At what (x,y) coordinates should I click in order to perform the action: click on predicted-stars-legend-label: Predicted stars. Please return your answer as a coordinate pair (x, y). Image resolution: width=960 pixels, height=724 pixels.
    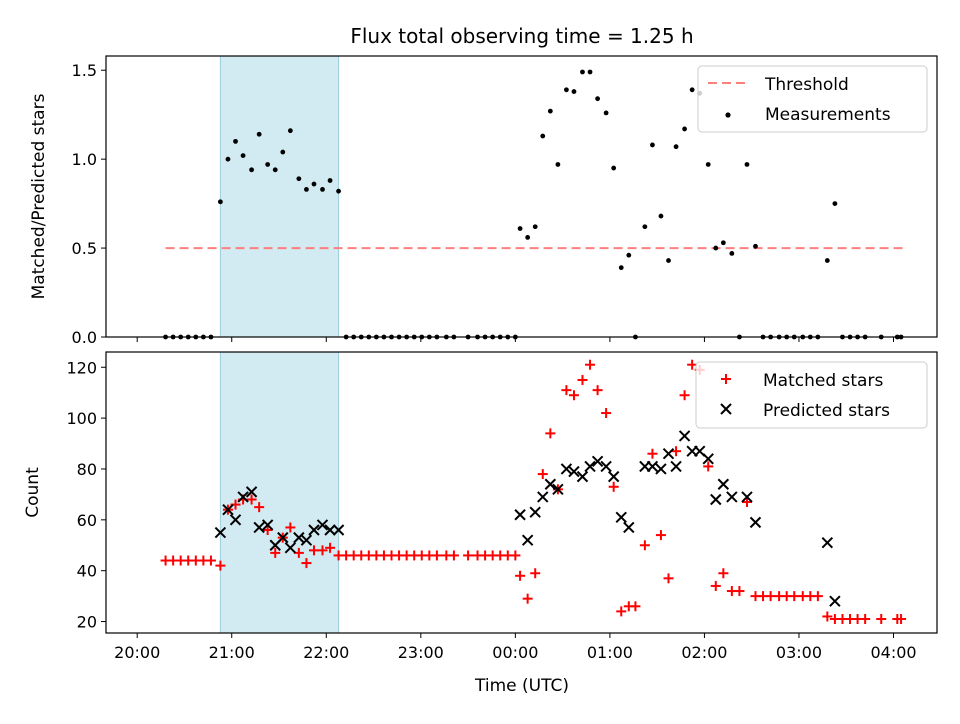
    Looking at the image, I should click on (826, 411).